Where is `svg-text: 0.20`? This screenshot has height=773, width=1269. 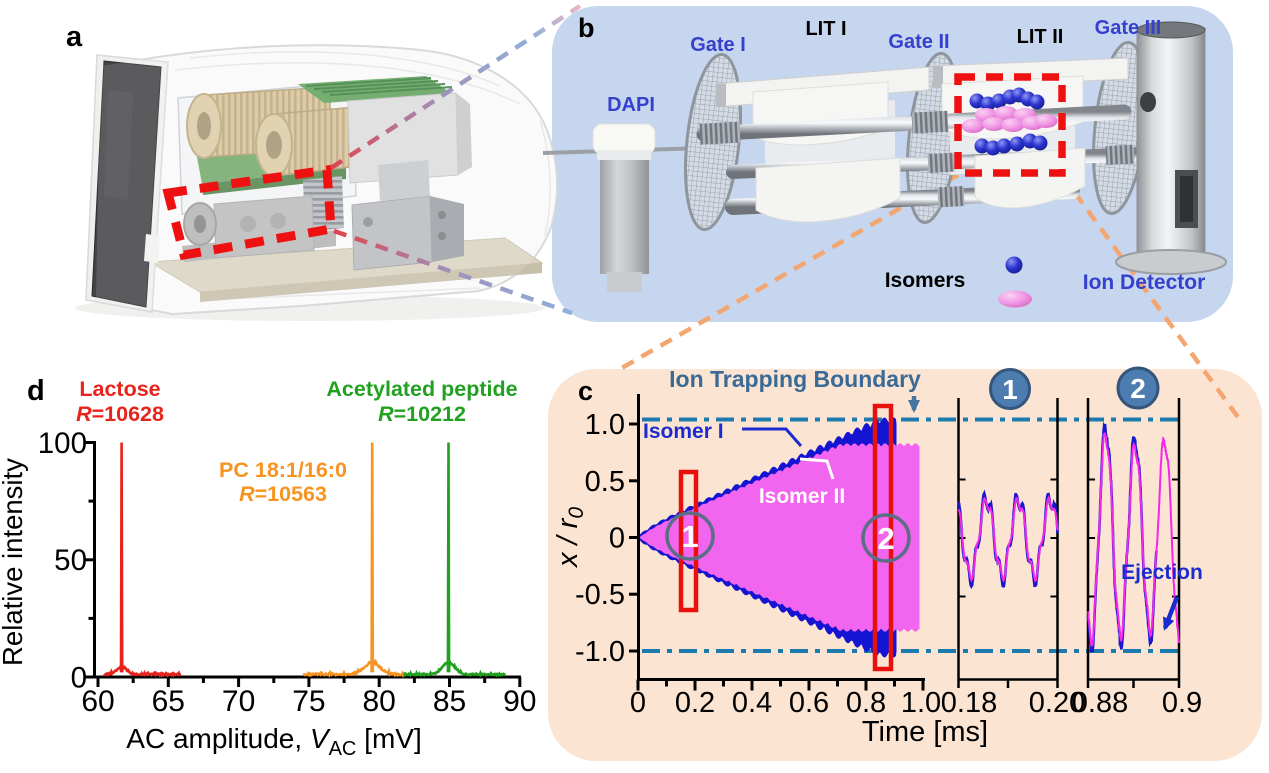 svg-text: 0.20 is located at coordinates (1057, 703).